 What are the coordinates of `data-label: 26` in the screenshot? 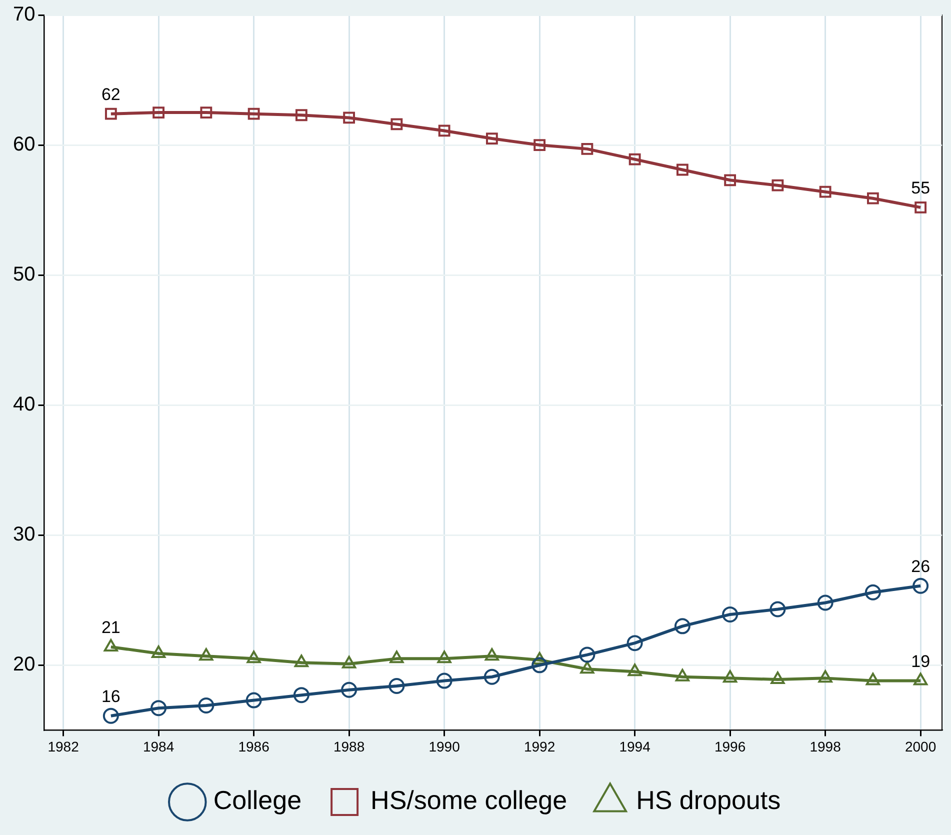 It's located at (920, 566).